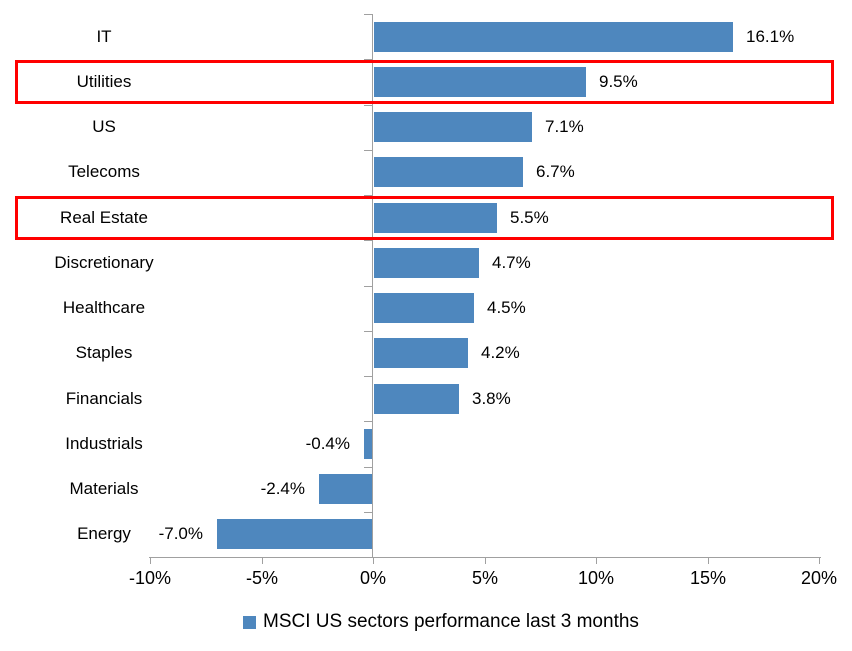 Image resolution: width=852 pixels, height=651 pixels. What do you see at coordinates (484, 578) in the screenshot?
I see `x-axis-tick-label: 5%` at bounding box center [484, 578].